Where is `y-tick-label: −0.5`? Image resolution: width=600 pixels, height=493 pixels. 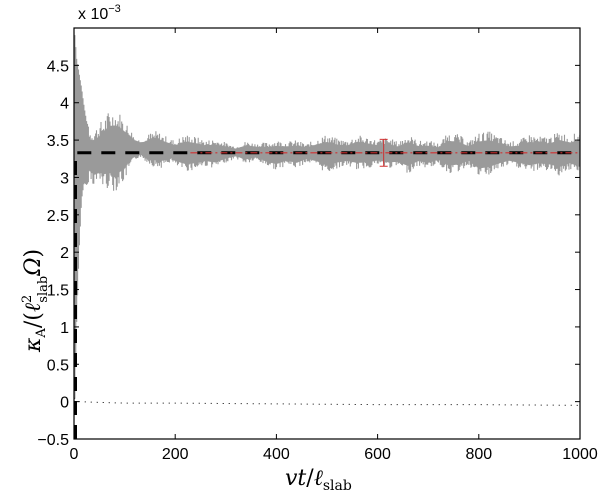
y-tick-label: −0.5 is located at coordinates (53, 440).